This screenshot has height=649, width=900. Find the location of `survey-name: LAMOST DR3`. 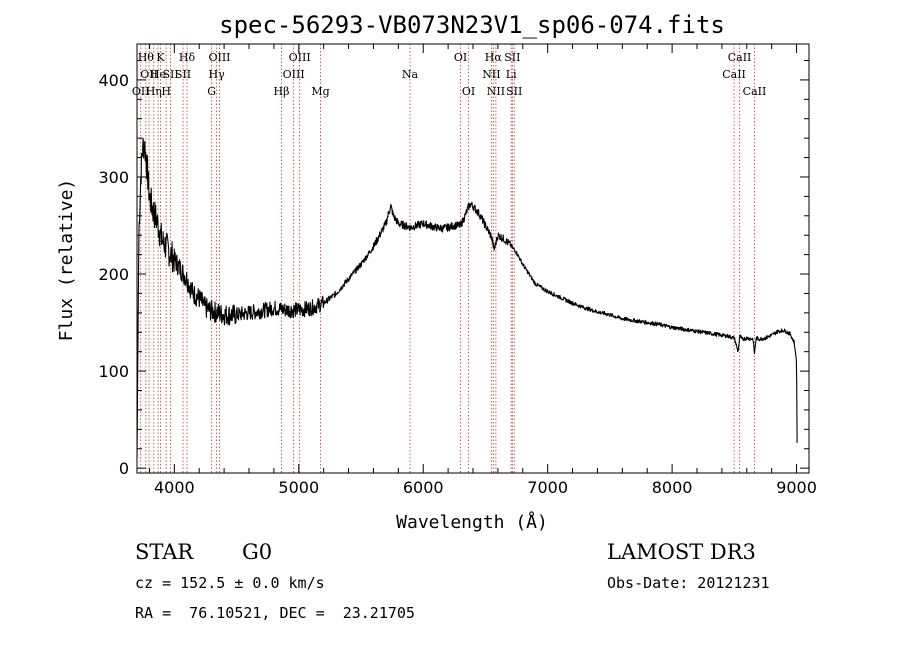

survey-name: LAMOST DR3 is located at coordinates (681, 552).